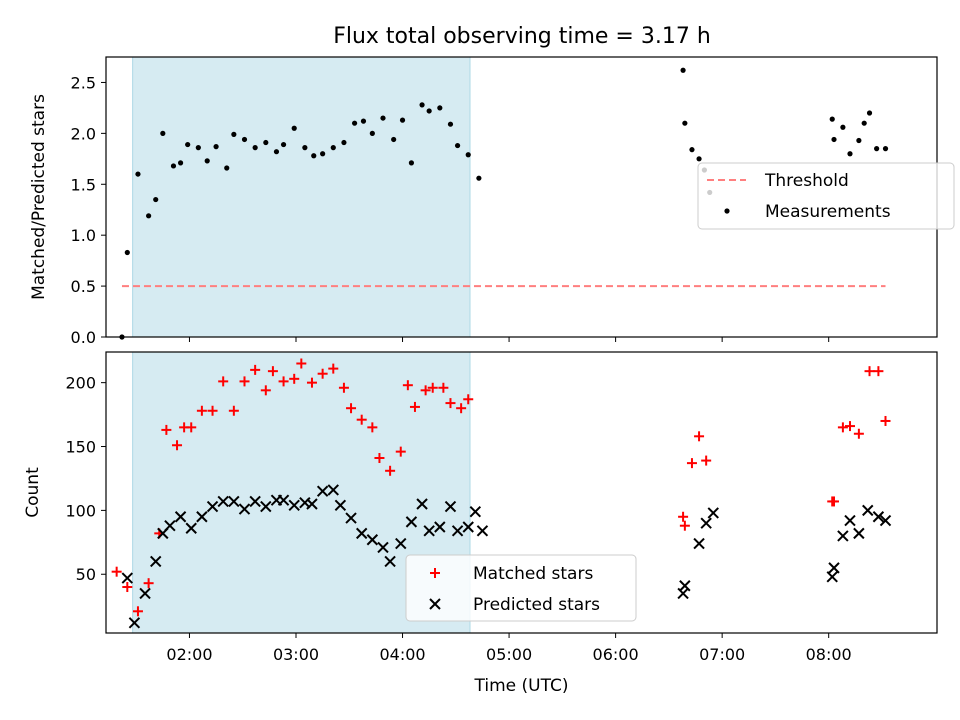  Describe the element at coordinates (83, 184) in the screenshot. I see `y-tick-label: 1.5` at that location.